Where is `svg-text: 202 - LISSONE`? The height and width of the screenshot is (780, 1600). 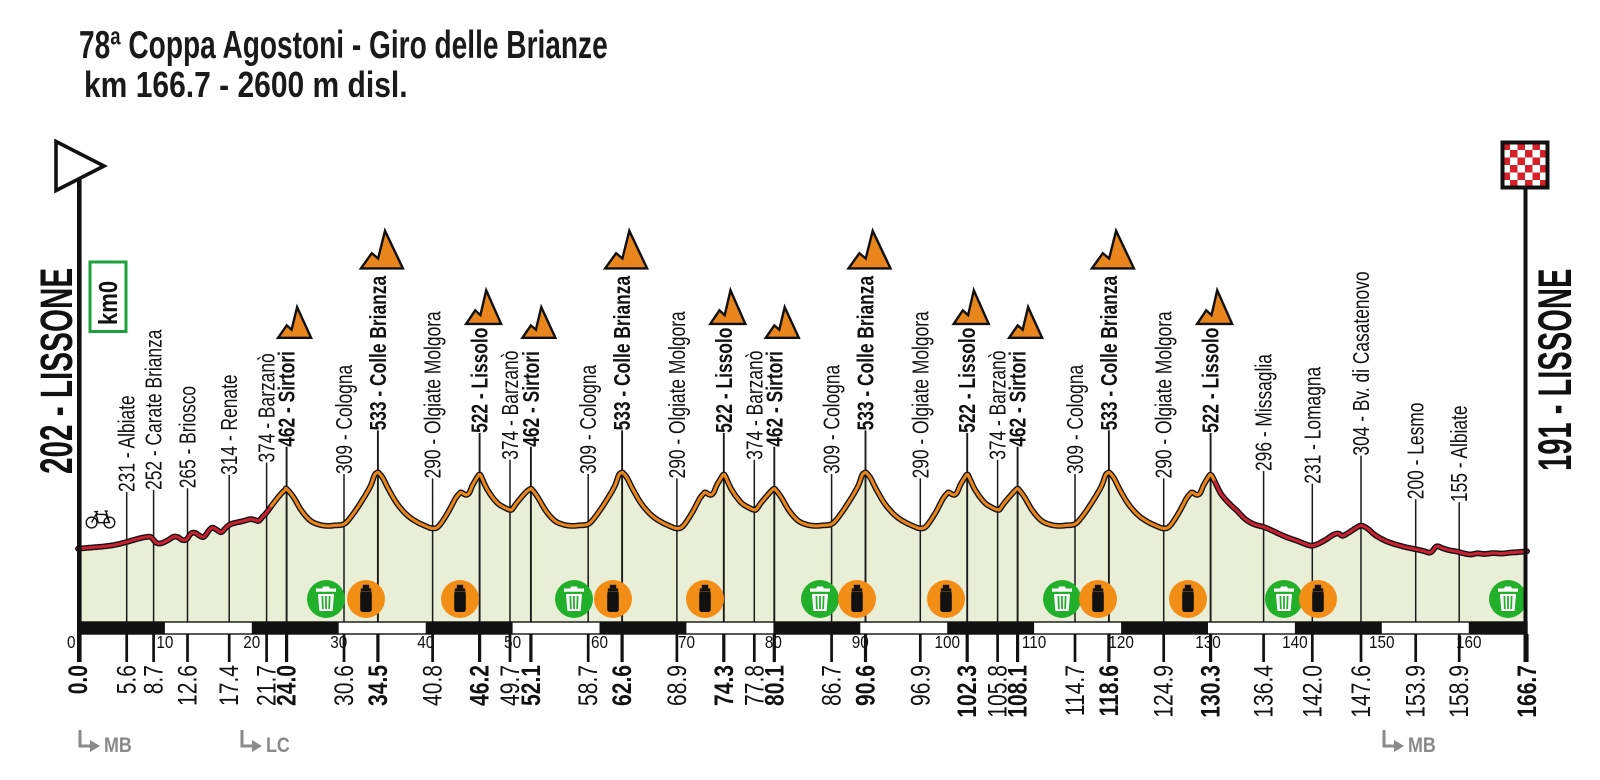
svg-text: 202 - LISSONE is located at coordinates (57, 371).